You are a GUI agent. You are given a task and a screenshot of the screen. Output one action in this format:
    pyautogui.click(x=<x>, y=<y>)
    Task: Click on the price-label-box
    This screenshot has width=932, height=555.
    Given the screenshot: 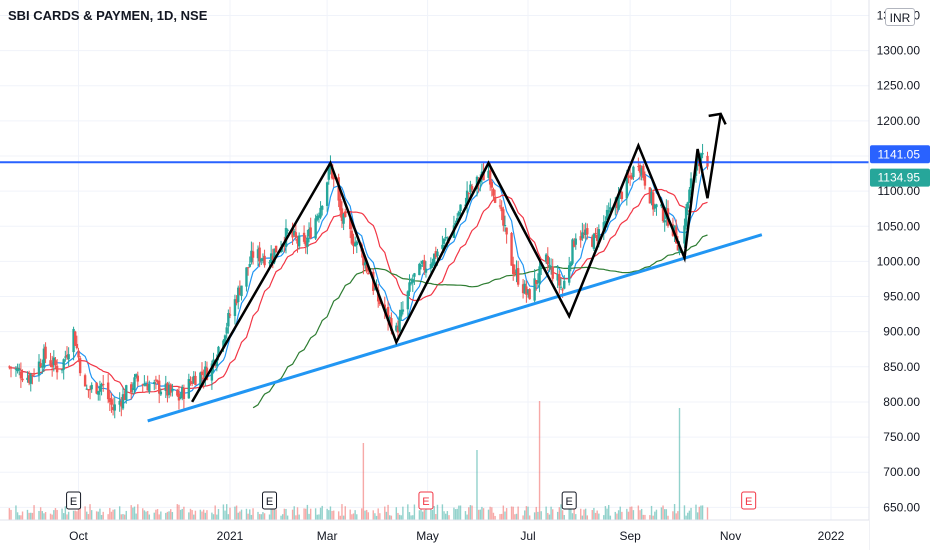 What is the action you would take?
    pyautogui.click(x=900, y=154)
    